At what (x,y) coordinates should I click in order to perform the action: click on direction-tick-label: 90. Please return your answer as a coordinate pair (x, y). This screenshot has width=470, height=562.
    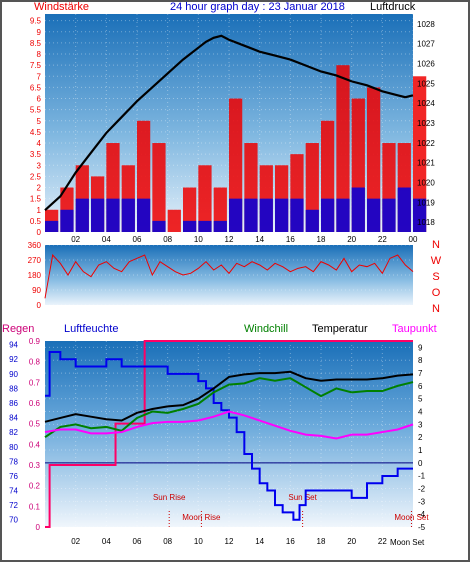
    Looking at the image, I should click on (36, 290).